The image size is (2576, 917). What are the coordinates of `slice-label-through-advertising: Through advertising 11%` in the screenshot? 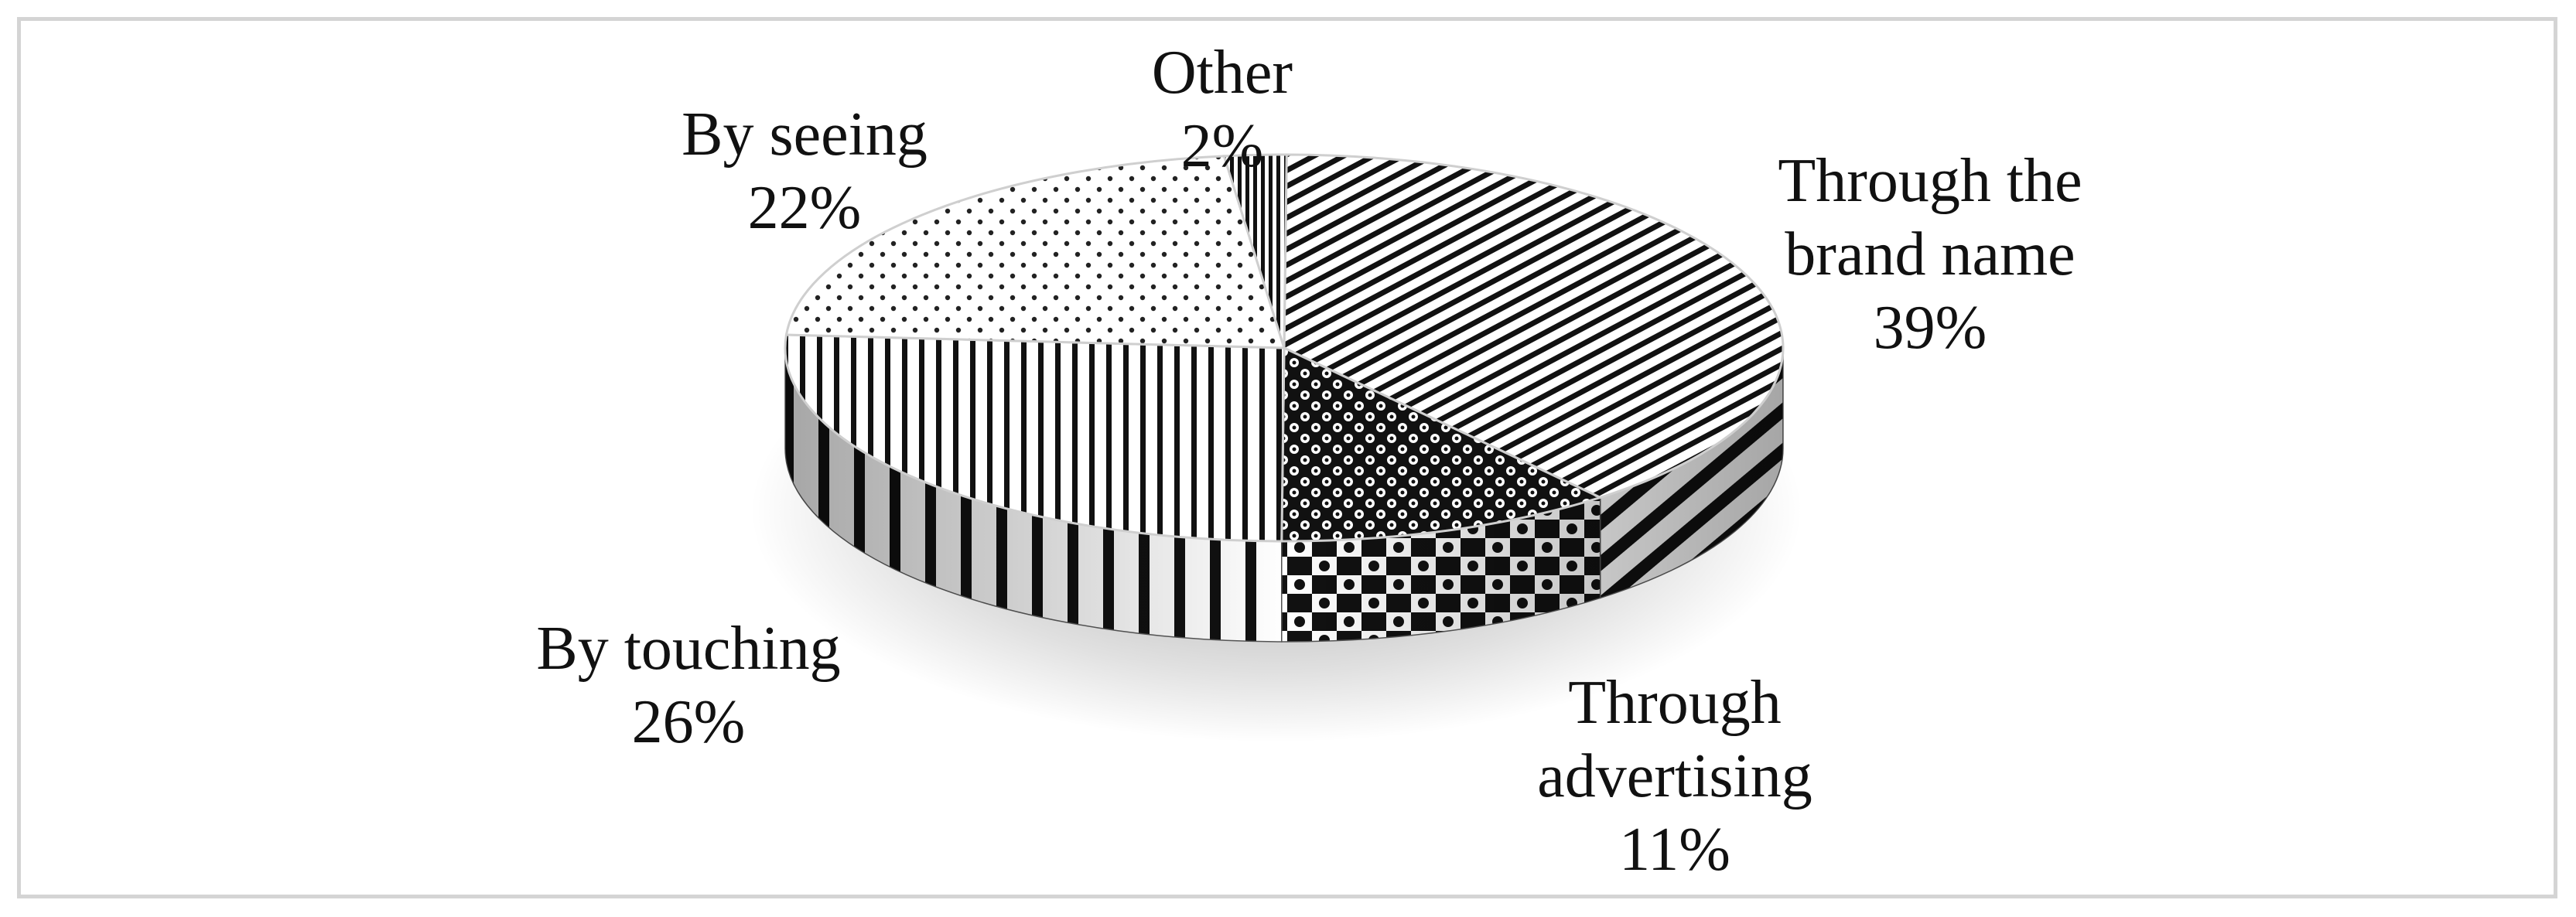 It's located at (1674, 776).